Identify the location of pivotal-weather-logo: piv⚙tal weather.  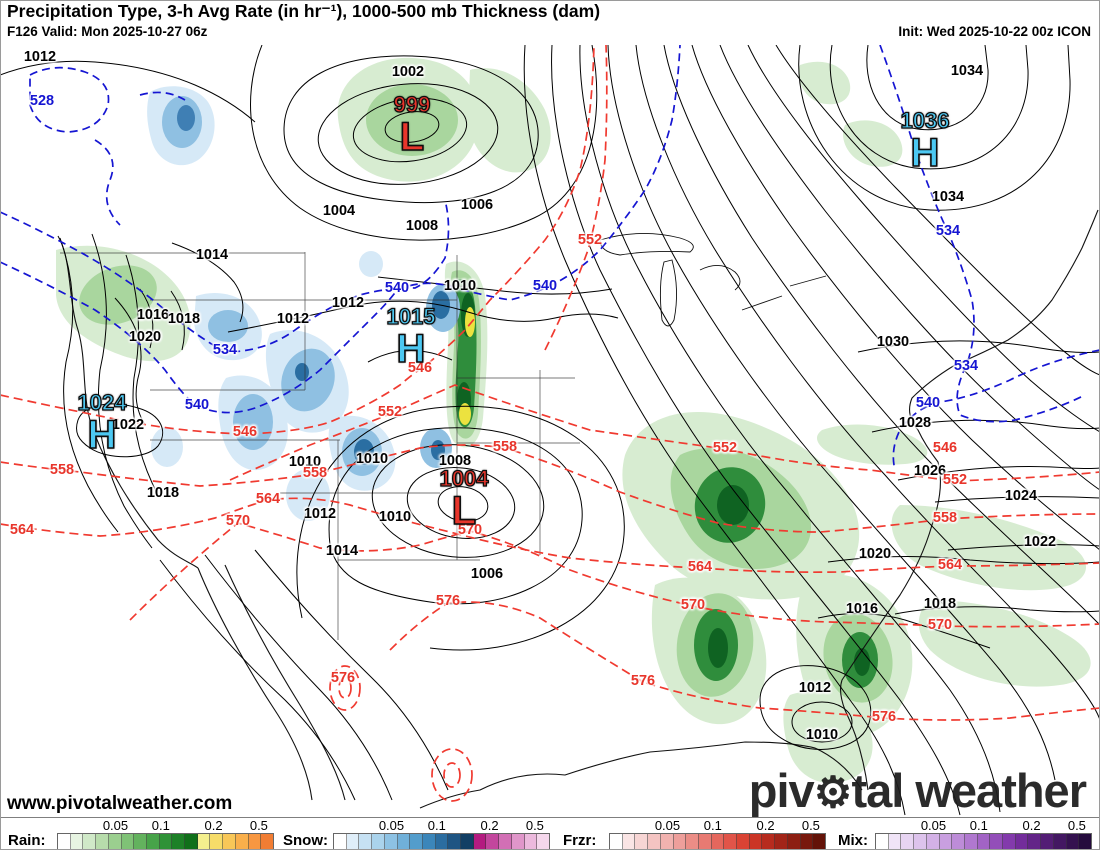
(917, 790).